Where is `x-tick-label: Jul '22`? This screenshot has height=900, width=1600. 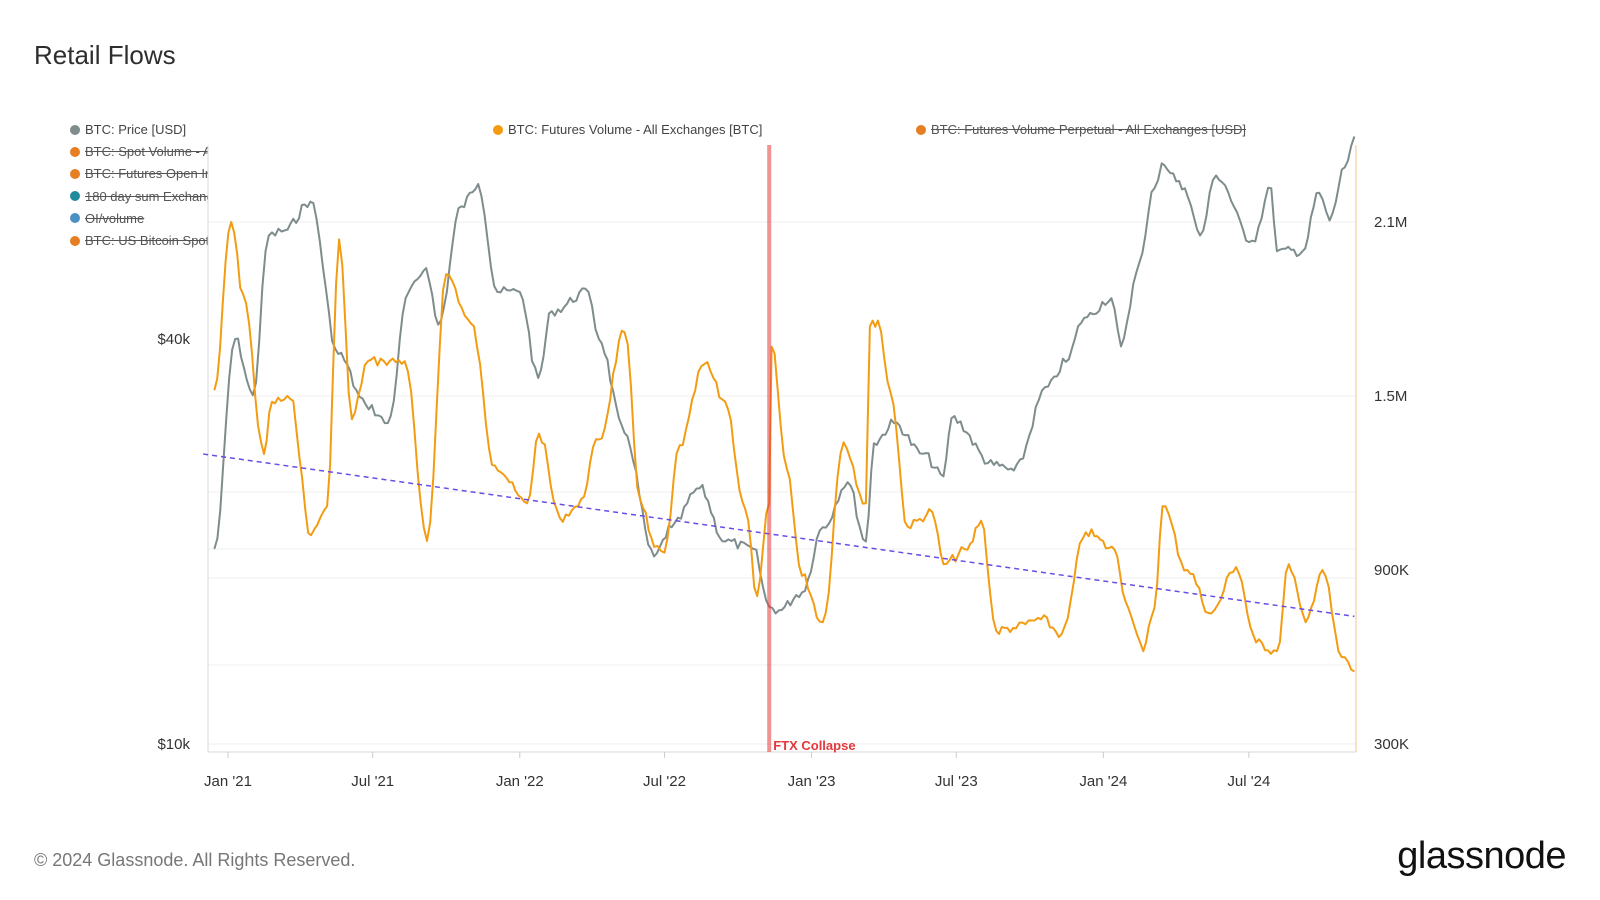
x-tick-label: Jul '22 is located at coordinates (664, 781).